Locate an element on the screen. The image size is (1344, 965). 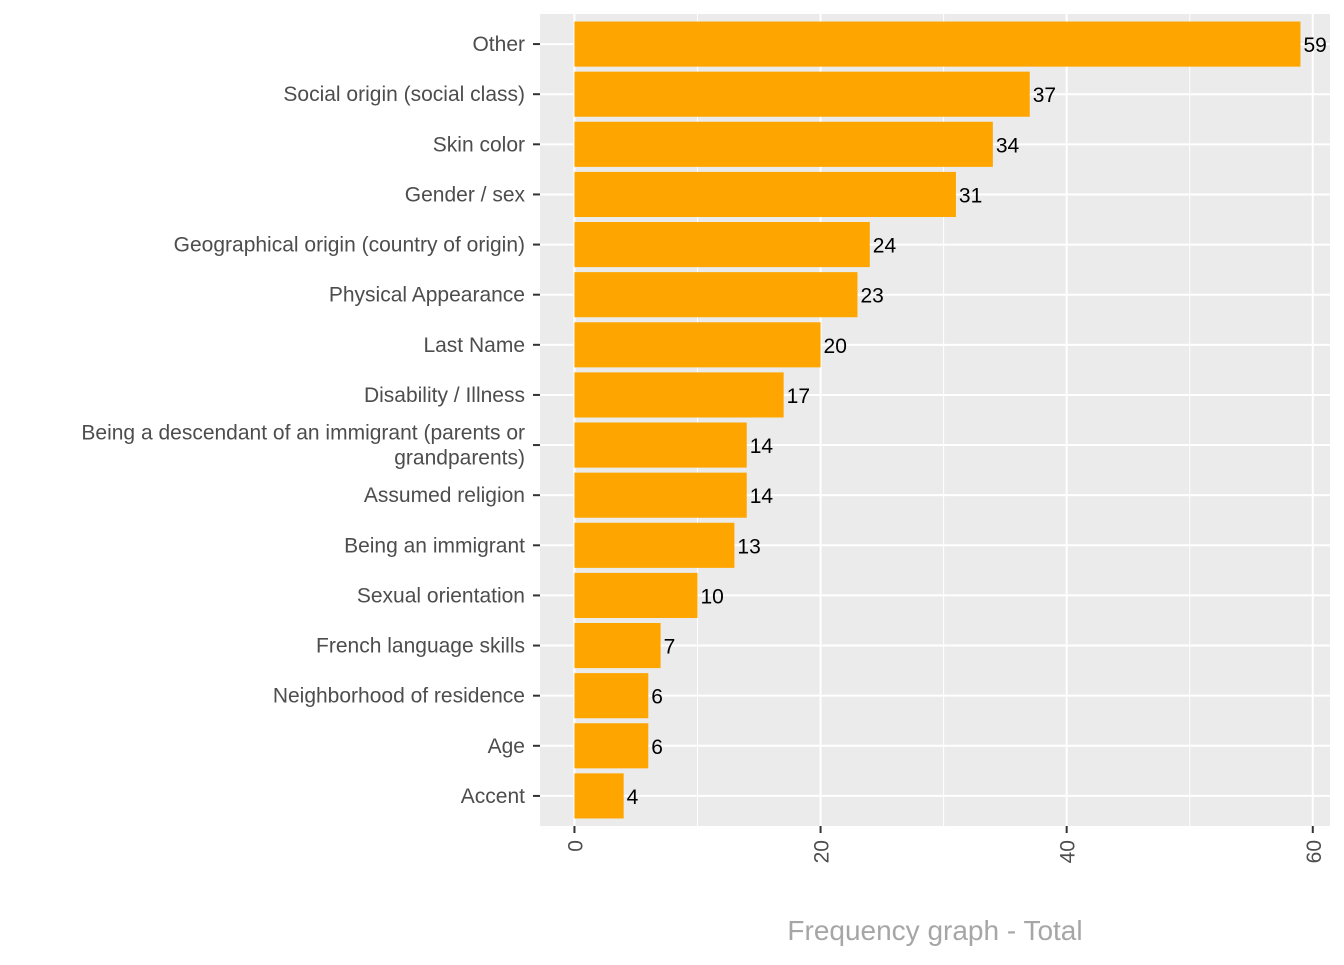
x-tick-label: 40 is located at coordinates (1068, 851).